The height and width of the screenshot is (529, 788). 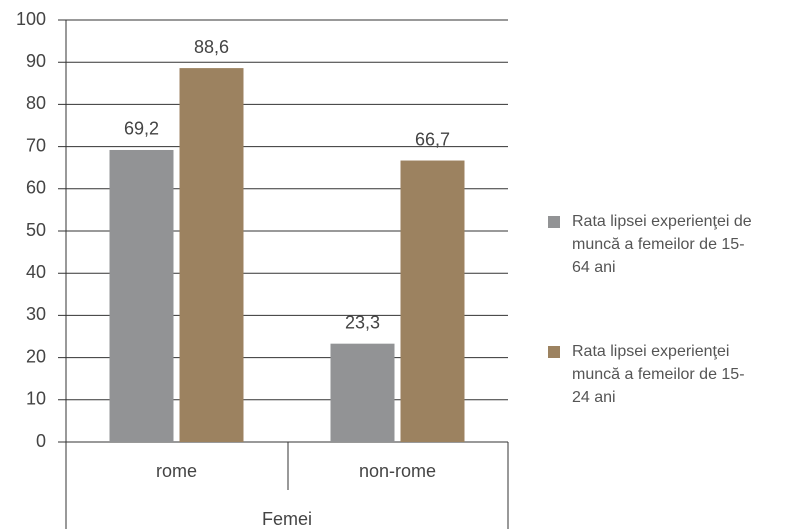 I want to click on y-tick-label: 20, so click(x=36, y=356).